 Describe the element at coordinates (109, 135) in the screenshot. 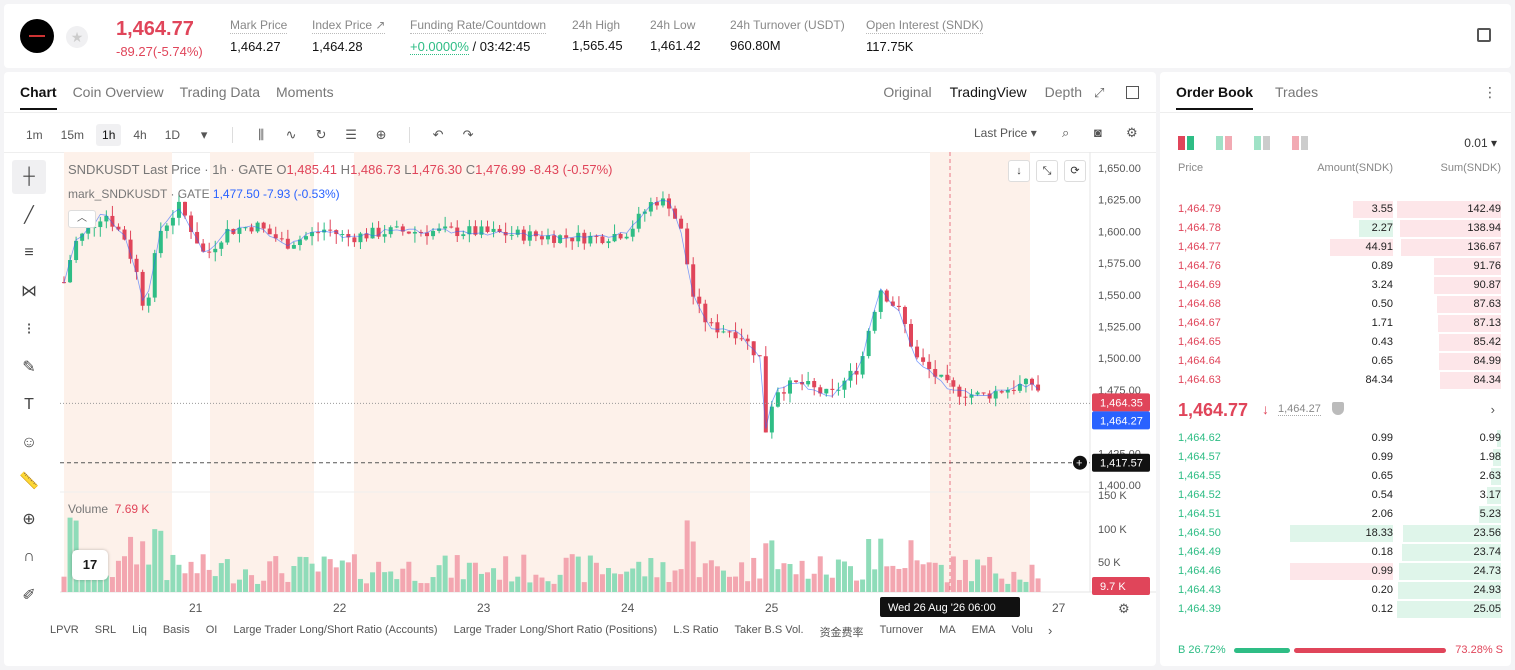

I see `timeframe-1h: 1h` at that location.